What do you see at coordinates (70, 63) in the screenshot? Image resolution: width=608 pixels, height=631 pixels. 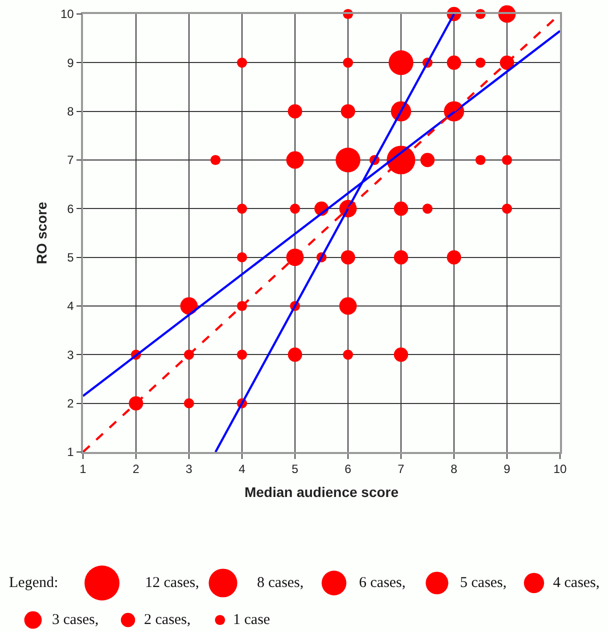 I see `y-tick-label: 9` at bounding box center [70, 63].